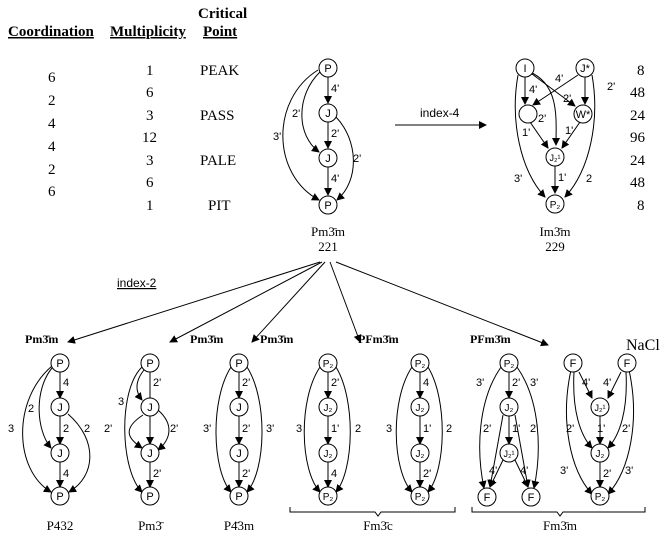 This screenshot has width=671, height=536. I want to click on diagram-group: P432 Pm3̄ P4̄3m Fm3̄c Fm3̄m, so click(312, 525).